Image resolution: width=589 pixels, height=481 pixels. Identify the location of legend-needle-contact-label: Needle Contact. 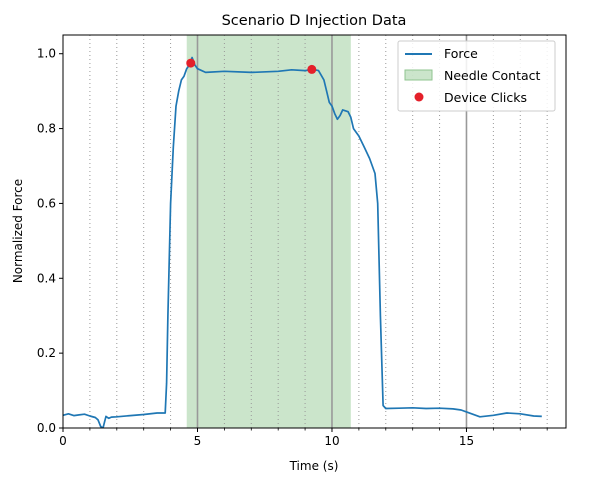
(492, 75).